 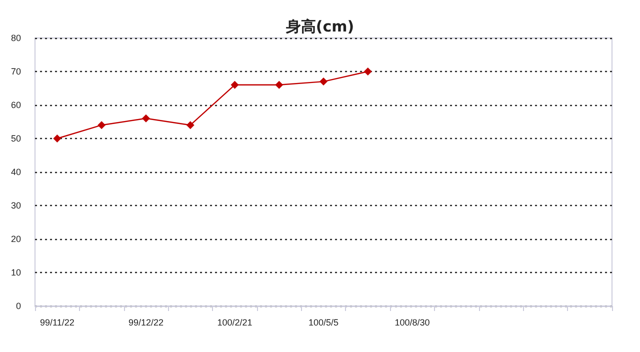 What do you see at coordinates (16, 105) in the screenshot?
I see `y-tick-label: 60` at bounding box center [16, 105].